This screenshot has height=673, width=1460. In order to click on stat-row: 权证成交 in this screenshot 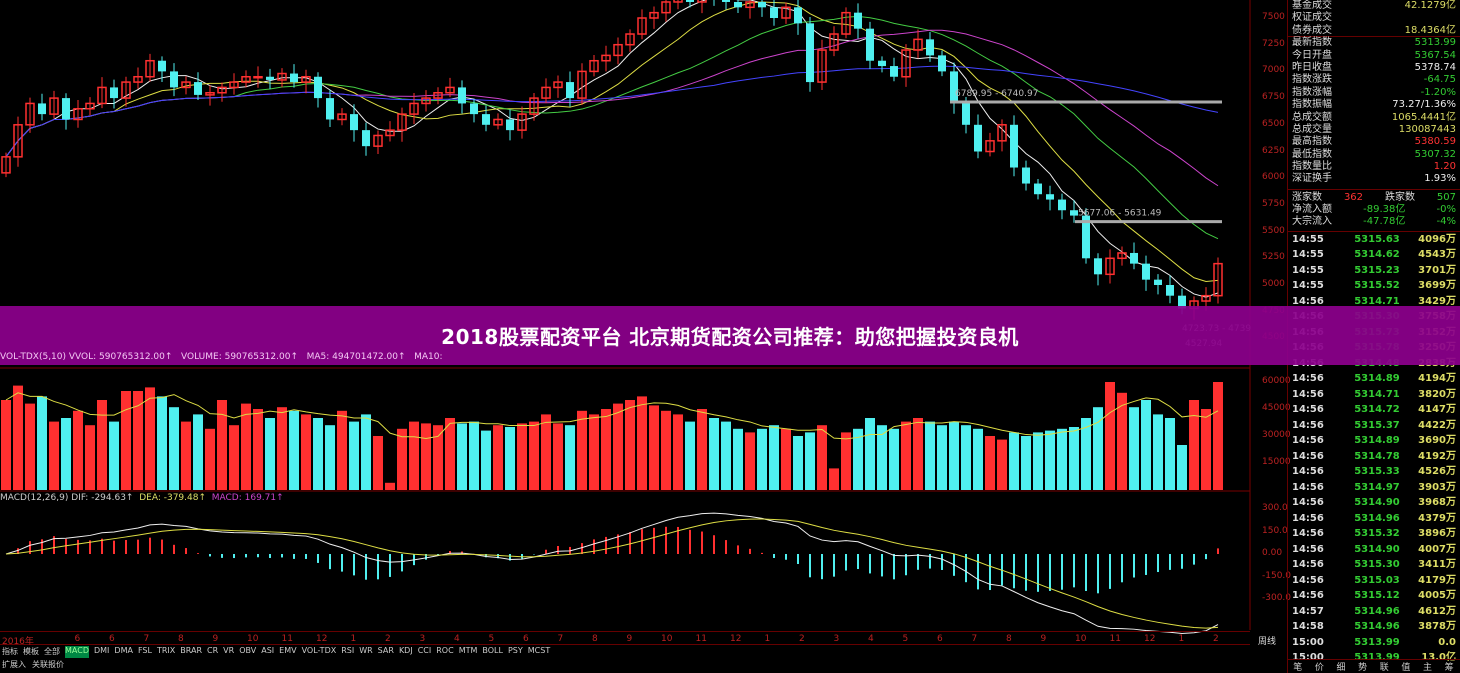, I will do `click(1374, 18)`.